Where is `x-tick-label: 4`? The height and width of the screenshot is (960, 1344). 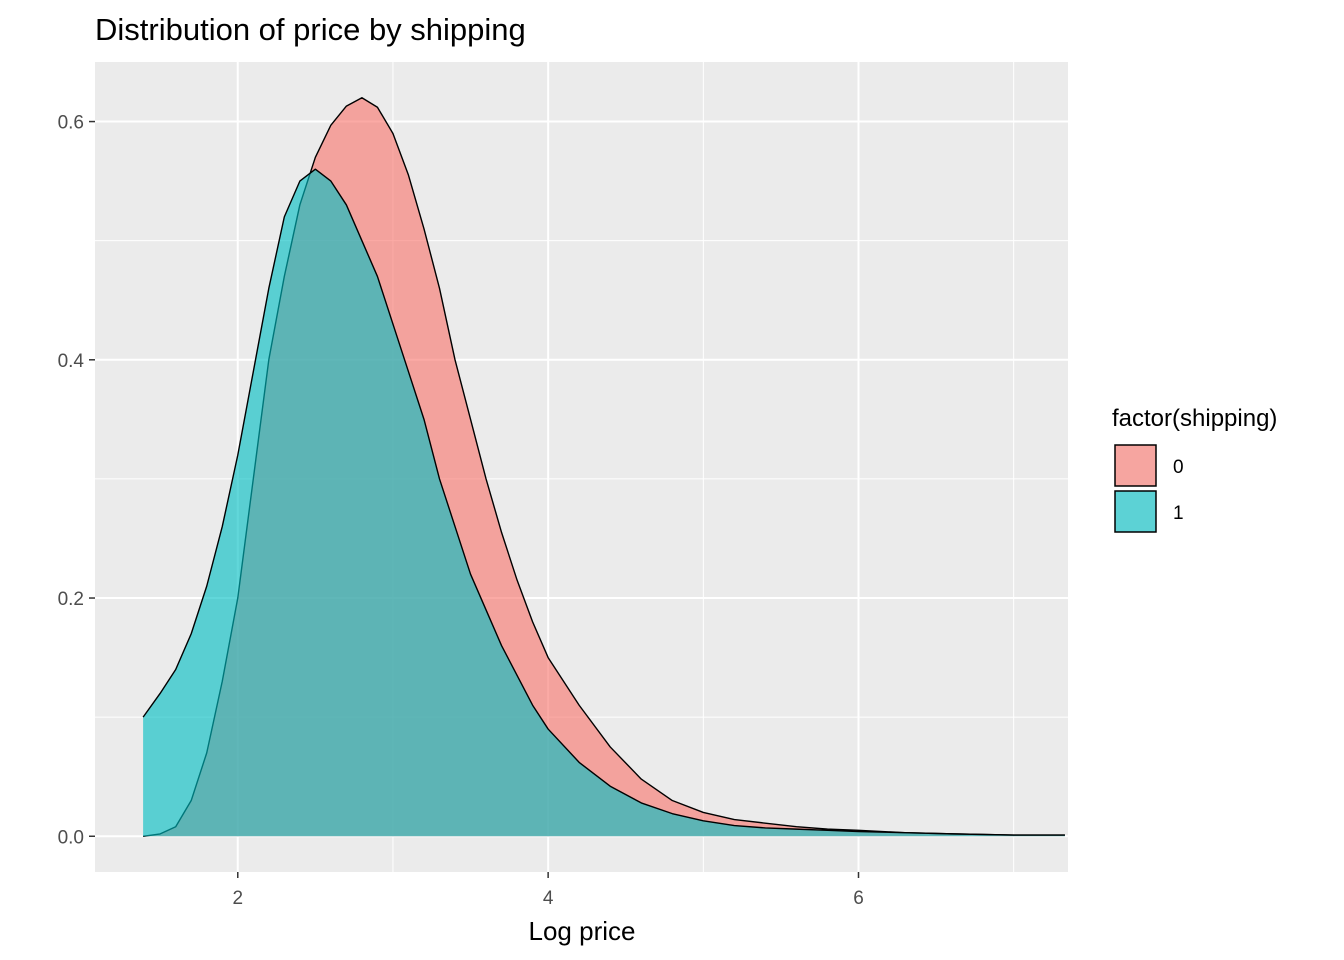
x-tick-label: 4 is located at coordinates (548, 898).